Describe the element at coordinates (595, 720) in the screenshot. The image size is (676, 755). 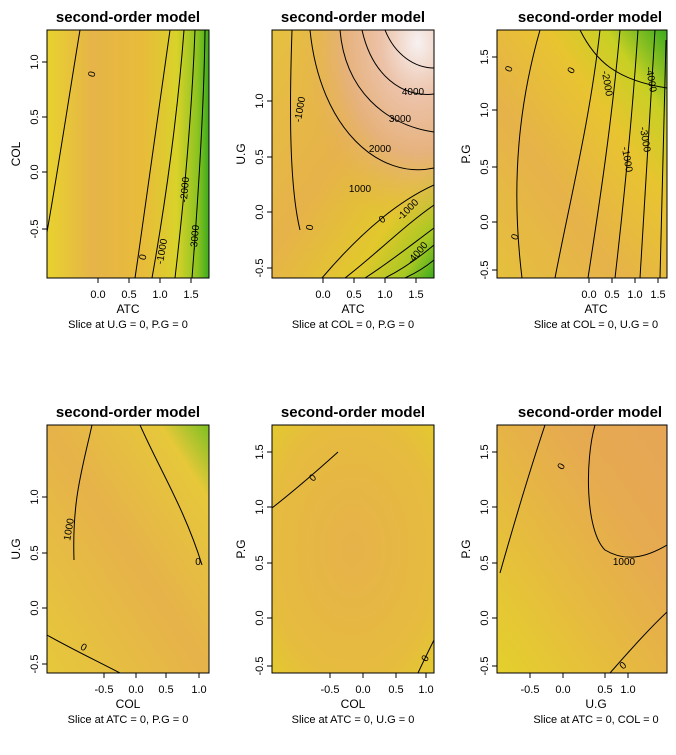
I see `slice-caption: Slice at ATC = 0, COL = 0` at that location.